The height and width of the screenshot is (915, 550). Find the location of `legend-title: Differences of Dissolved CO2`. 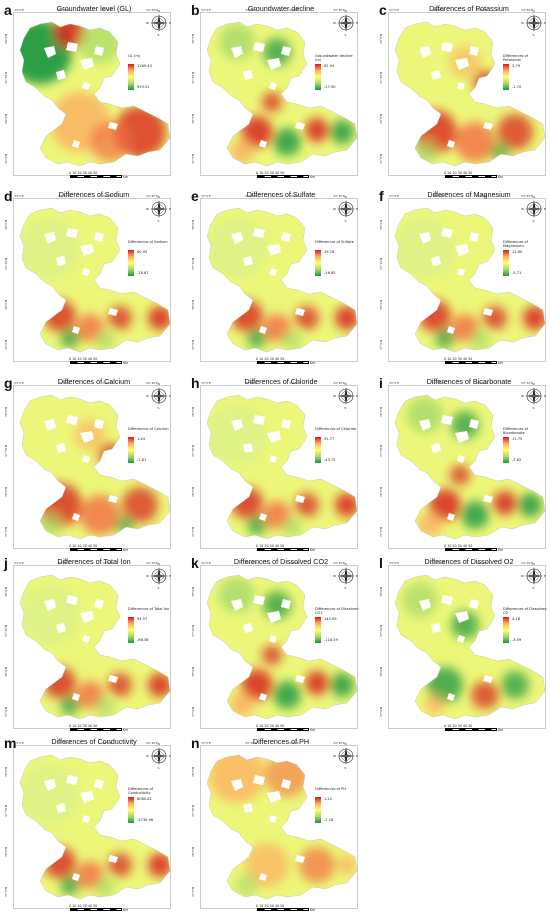

legend-title: Differences of Dissolved CO2 is located at coordinates (337, 611).